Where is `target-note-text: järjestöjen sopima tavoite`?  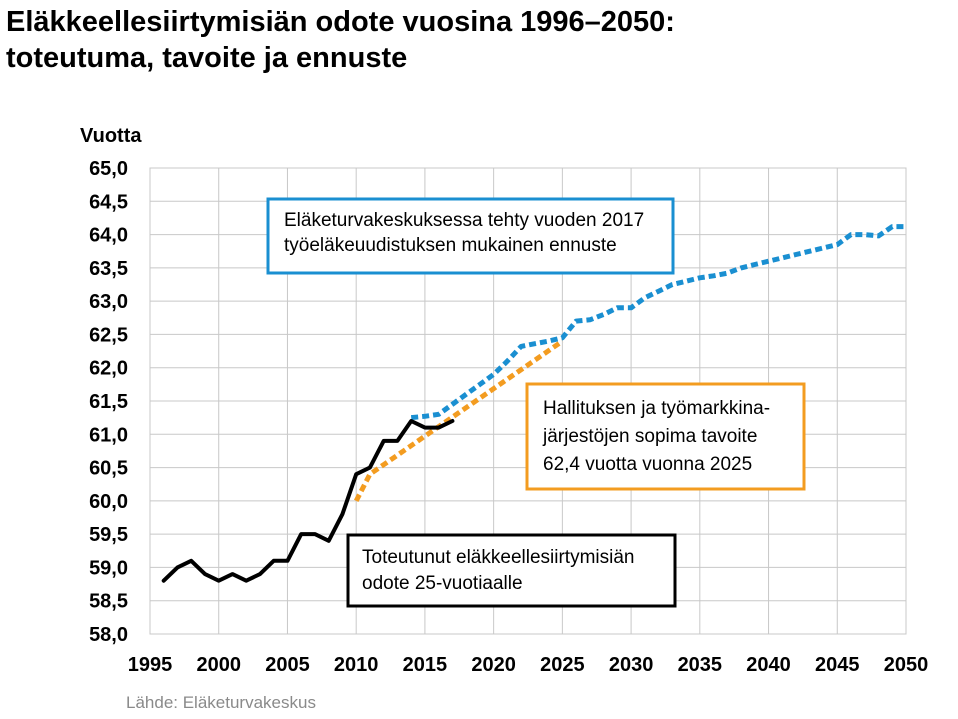 target-note-text: järjestöjen sopima tavoite is located at coordinates (649, 436).